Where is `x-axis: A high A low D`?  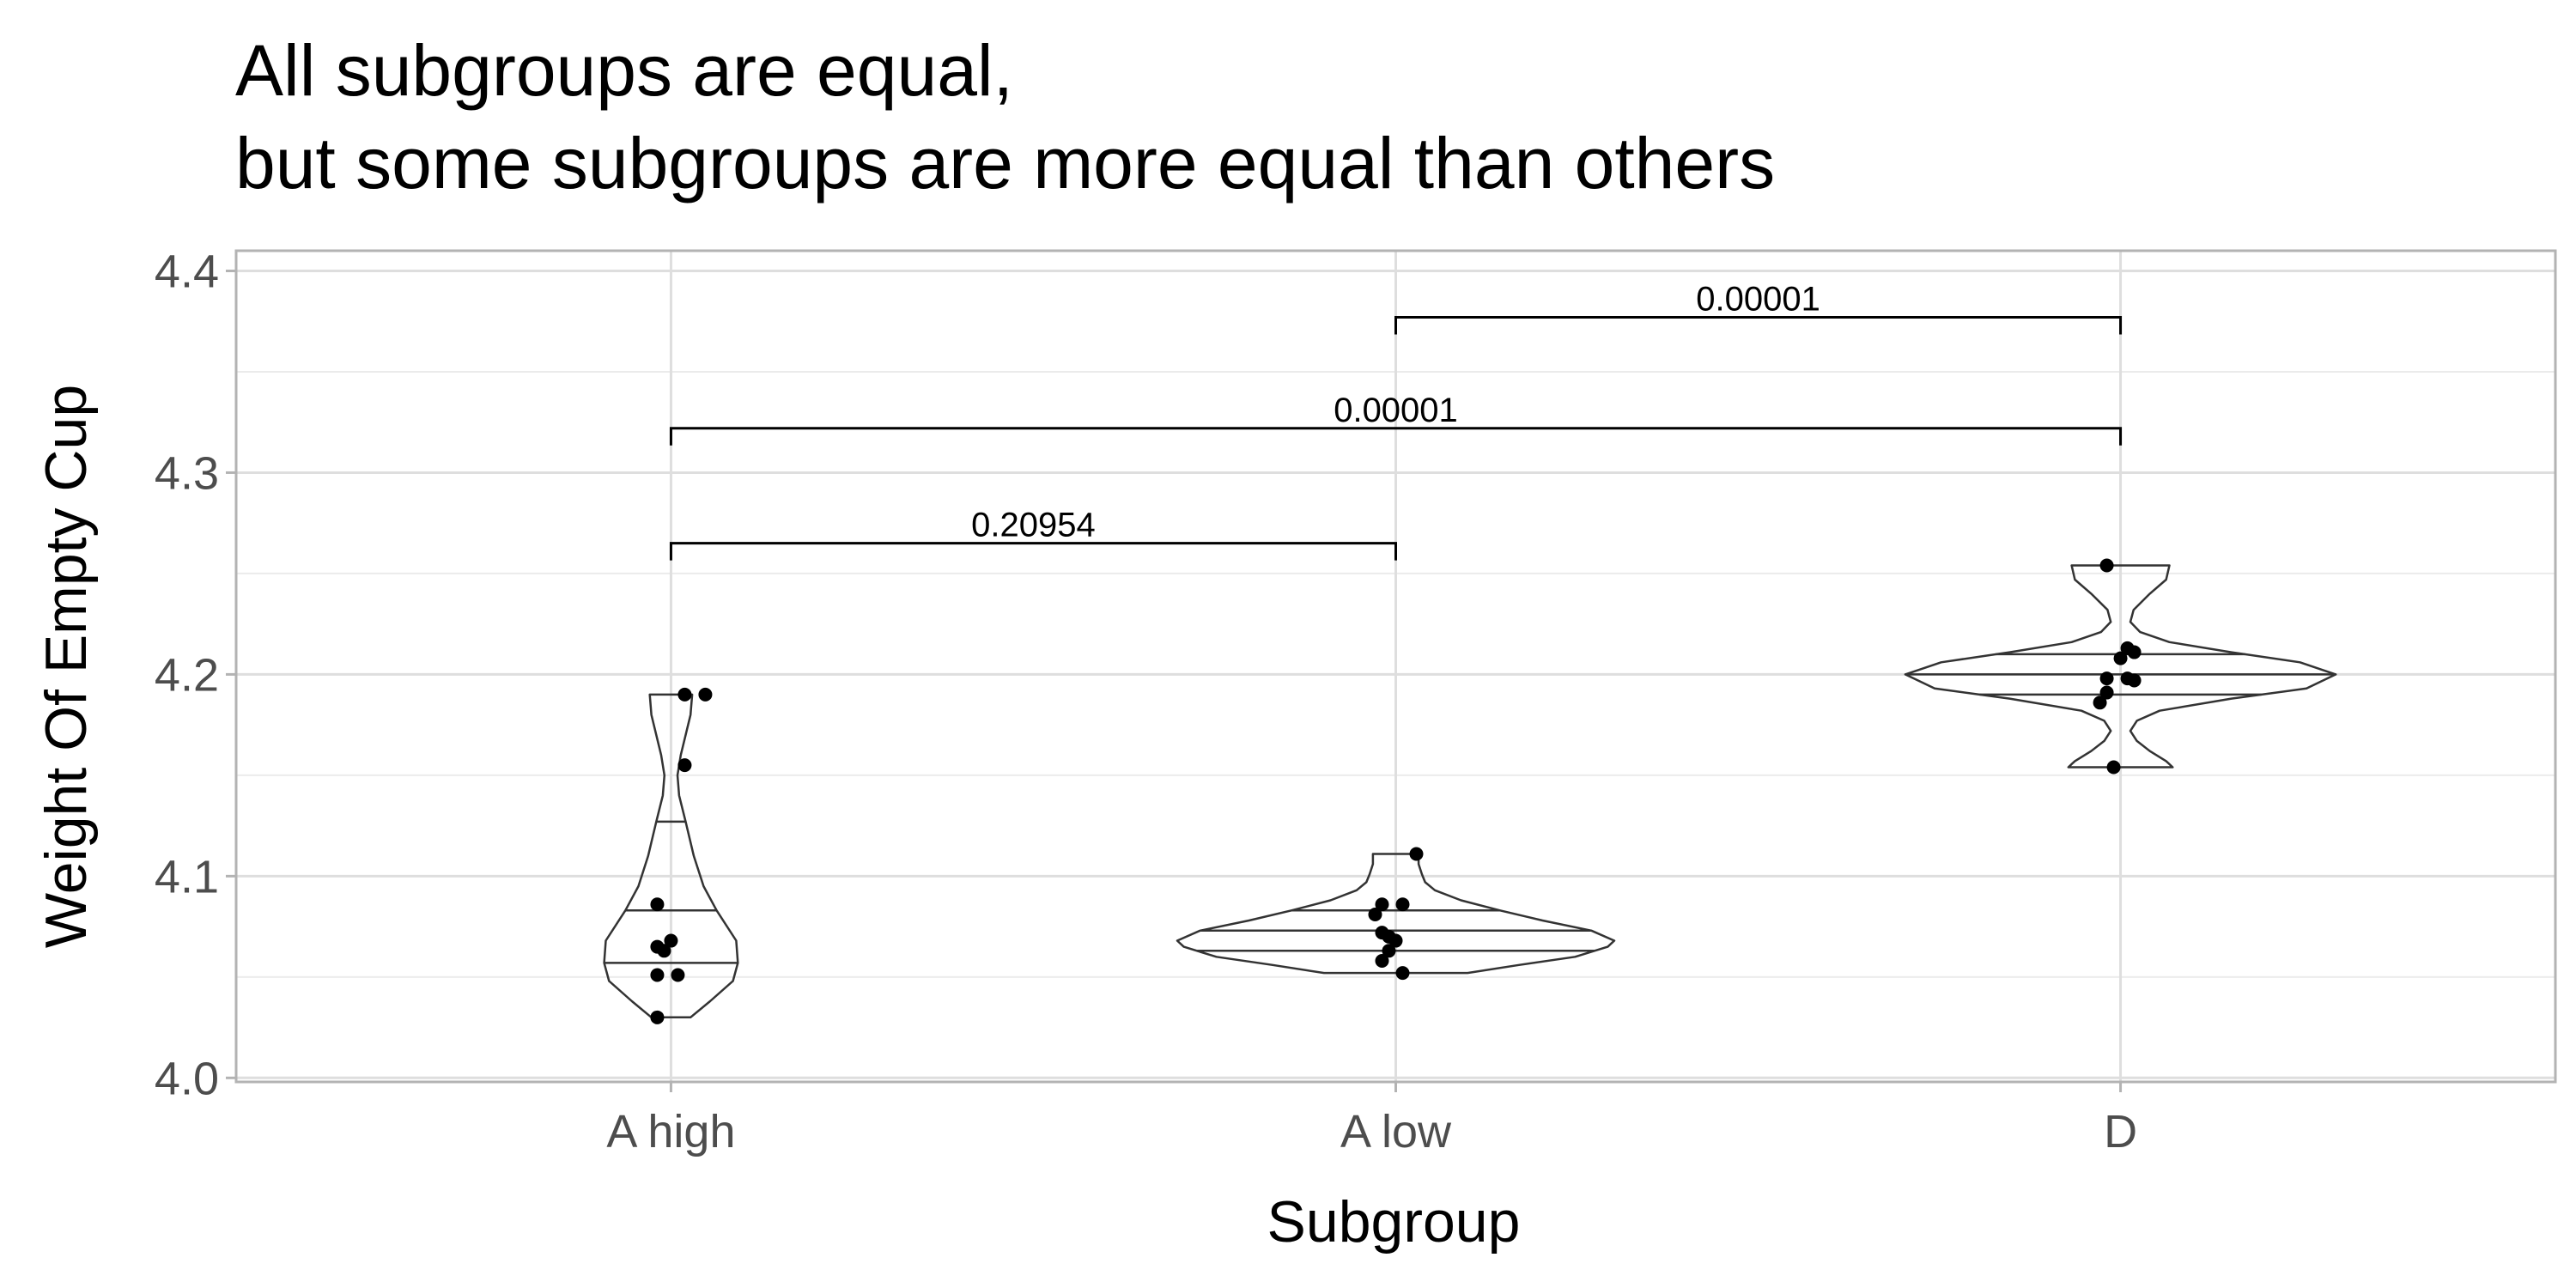
x-axis: A high A low D is located at coordinates (1371, 1119).